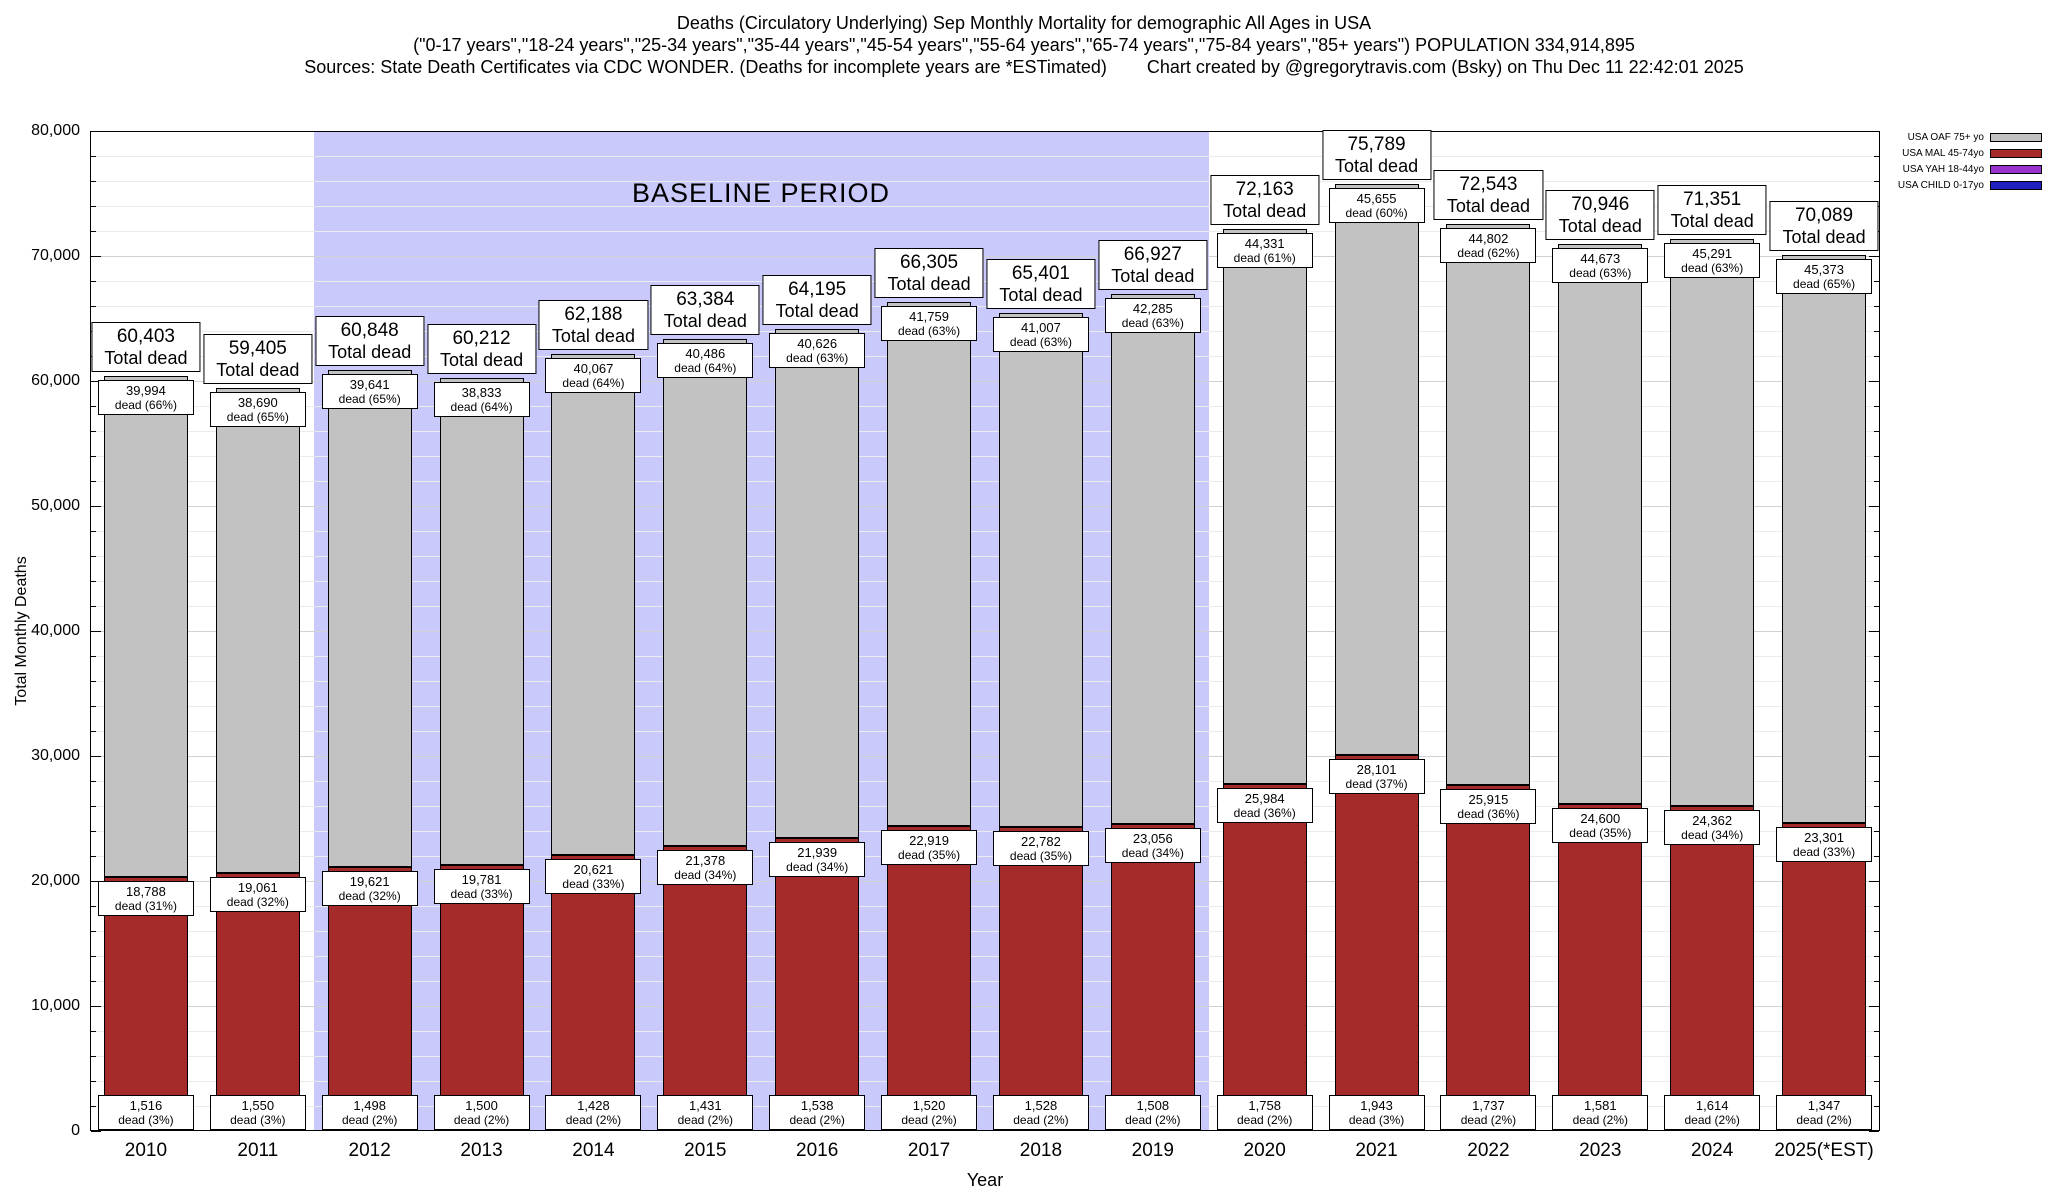 The image size is (2048, 1200). I want to click on label-mal-sub: dead (32%), so click(369, 896).